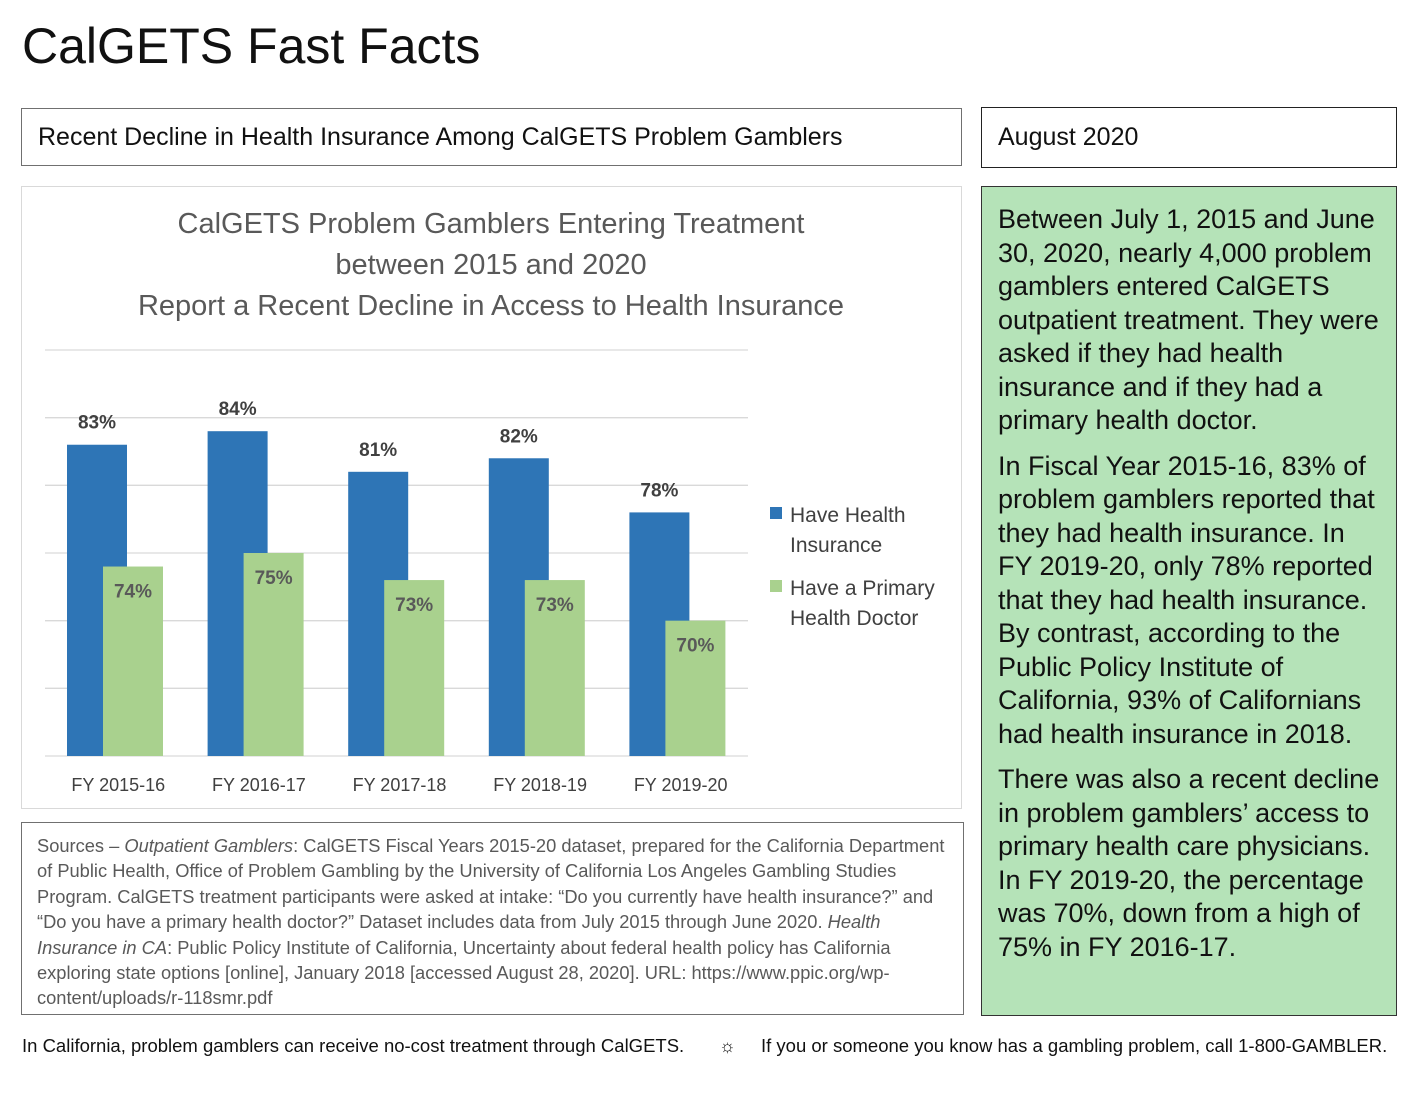  I want to click on x-tick-label: FY 2017-18, so click(400, 785).